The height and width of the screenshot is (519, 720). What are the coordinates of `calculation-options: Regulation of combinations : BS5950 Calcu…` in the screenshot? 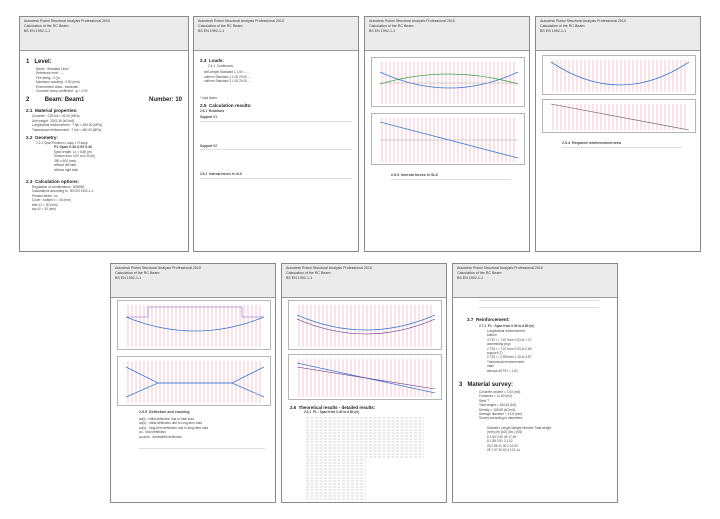 It's located at (107, 198).